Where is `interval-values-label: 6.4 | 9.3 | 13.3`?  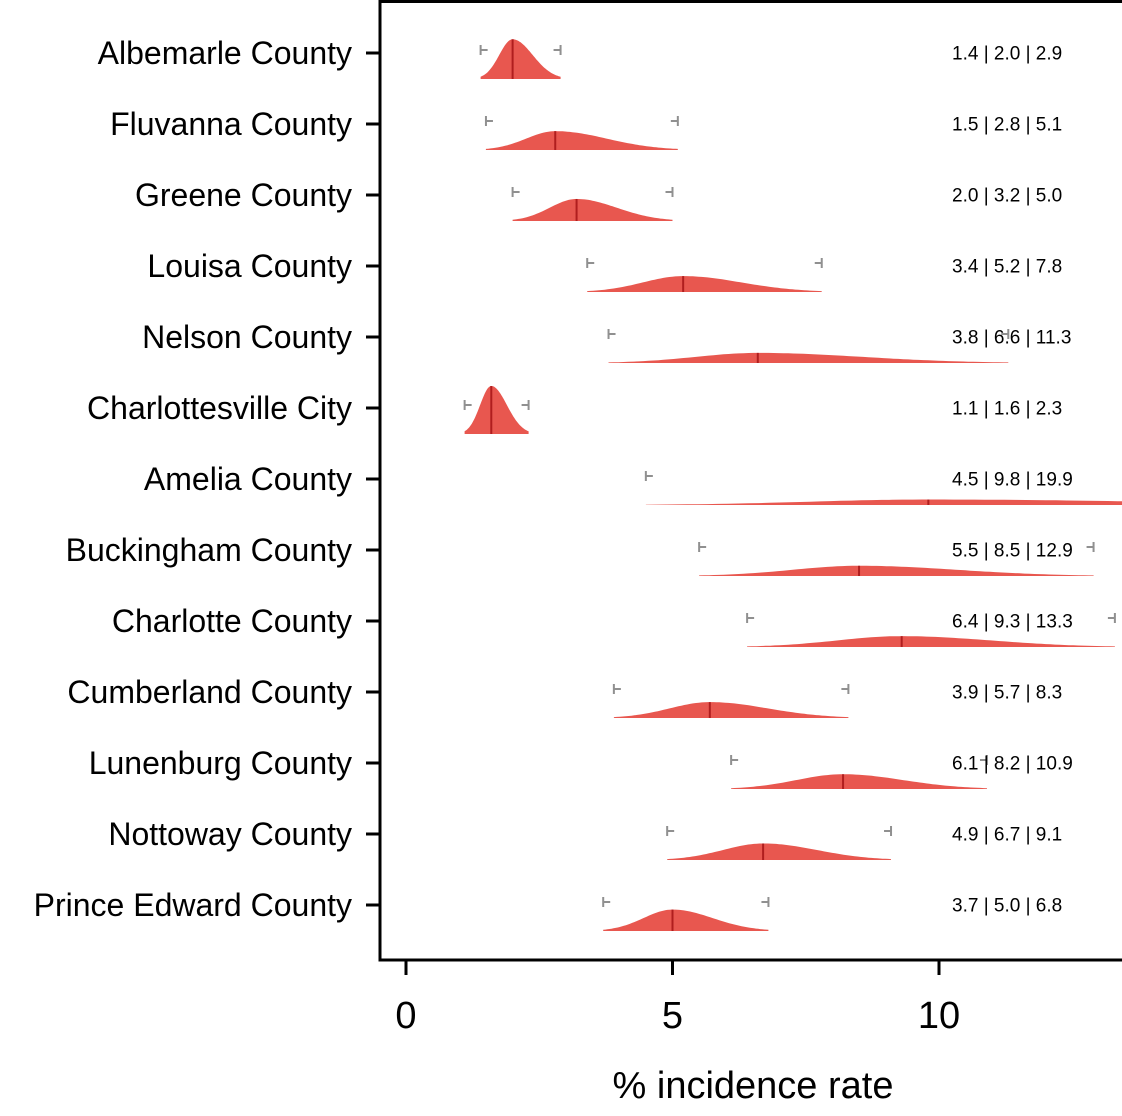 interval-values-label: 6.4 | 9.3 | 13.3 is located at coordinates (1012, 622).